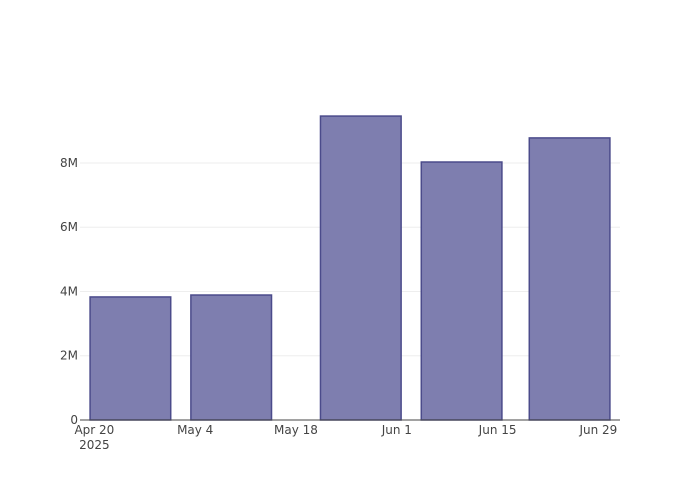 This screenshot has height=500, width=700. I want to click on y-tick-label: 6M, so click(69, 227).